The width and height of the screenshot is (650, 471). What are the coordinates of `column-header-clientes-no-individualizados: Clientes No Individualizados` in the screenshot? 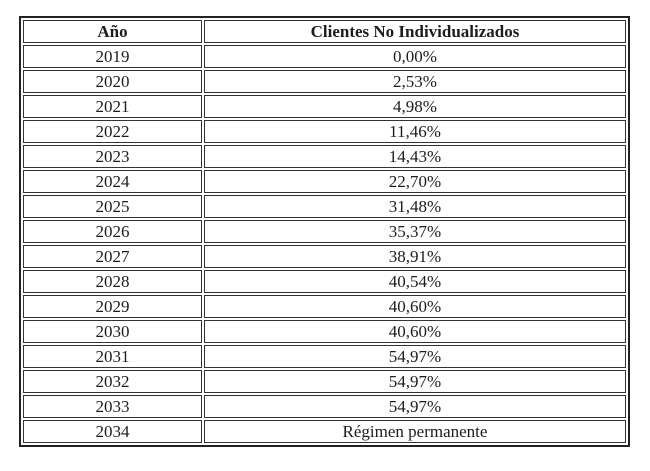 It's located at (415, 31).